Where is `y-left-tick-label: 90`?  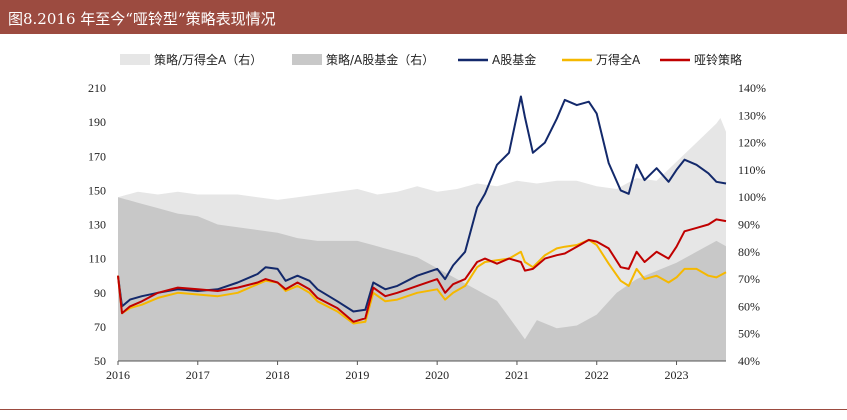 y-left-tick-label: 90 is located at coordinates (100, 293).